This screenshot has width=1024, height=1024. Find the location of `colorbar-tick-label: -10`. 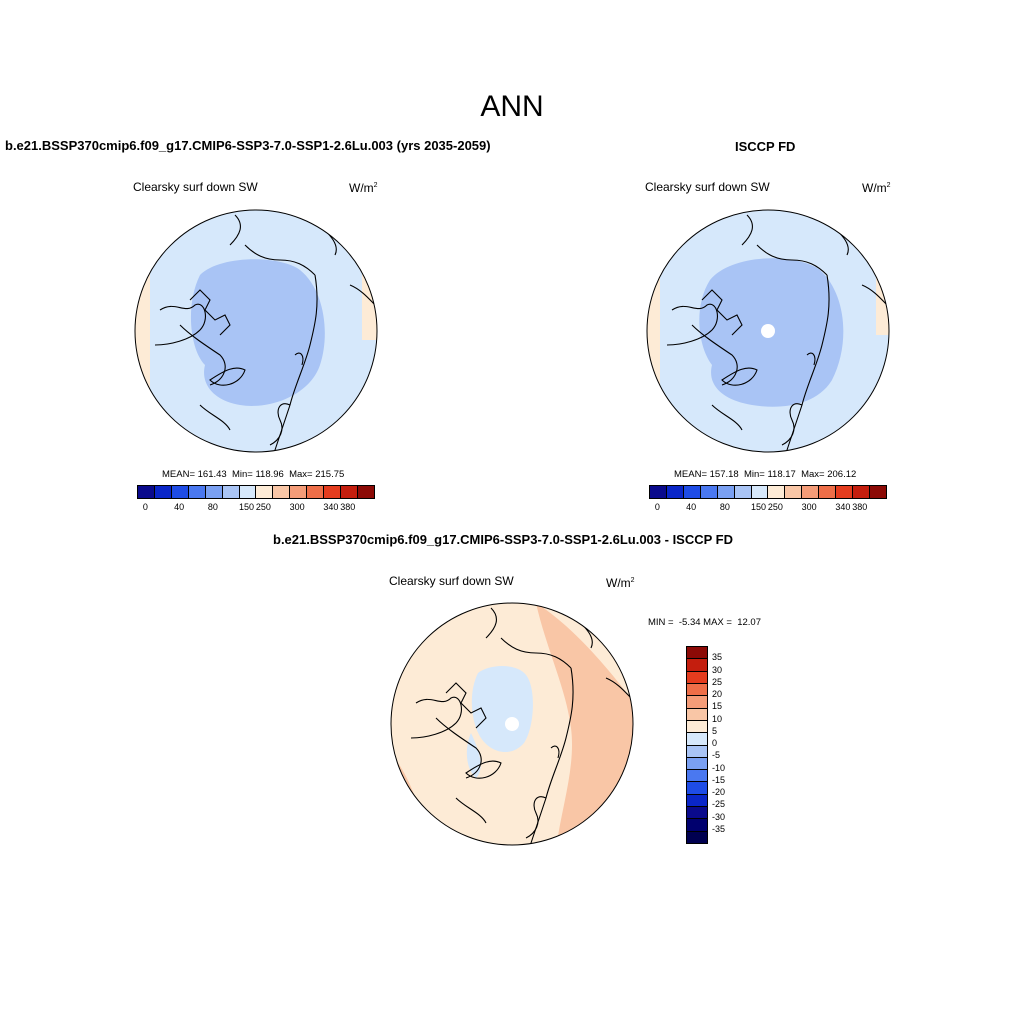

colorbar-tick-label: -10 is located at coordinates (719, 767).